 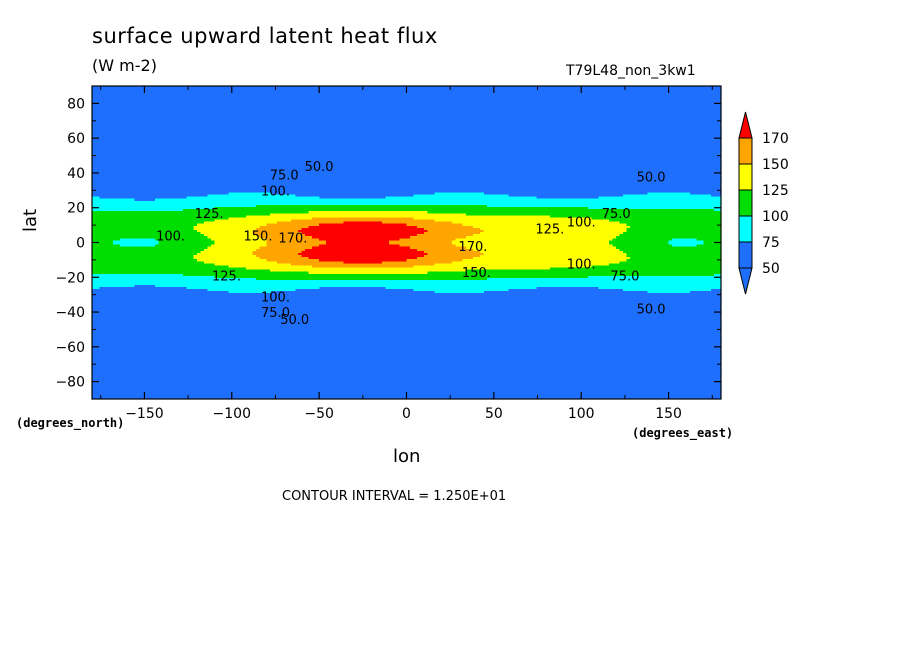 I want to click on x-tick-label: −150, so click(x=144, y=414).